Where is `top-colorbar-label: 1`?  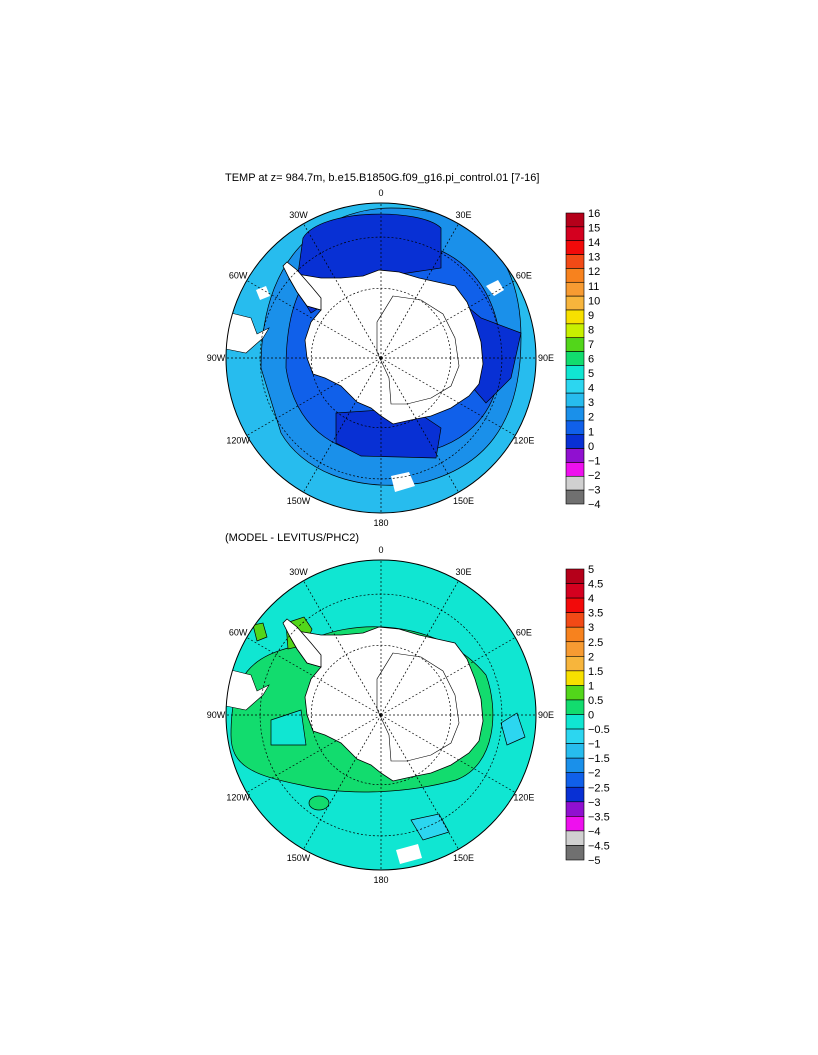 top-colorbar-label: 1 is located at coordinates (591, 432).